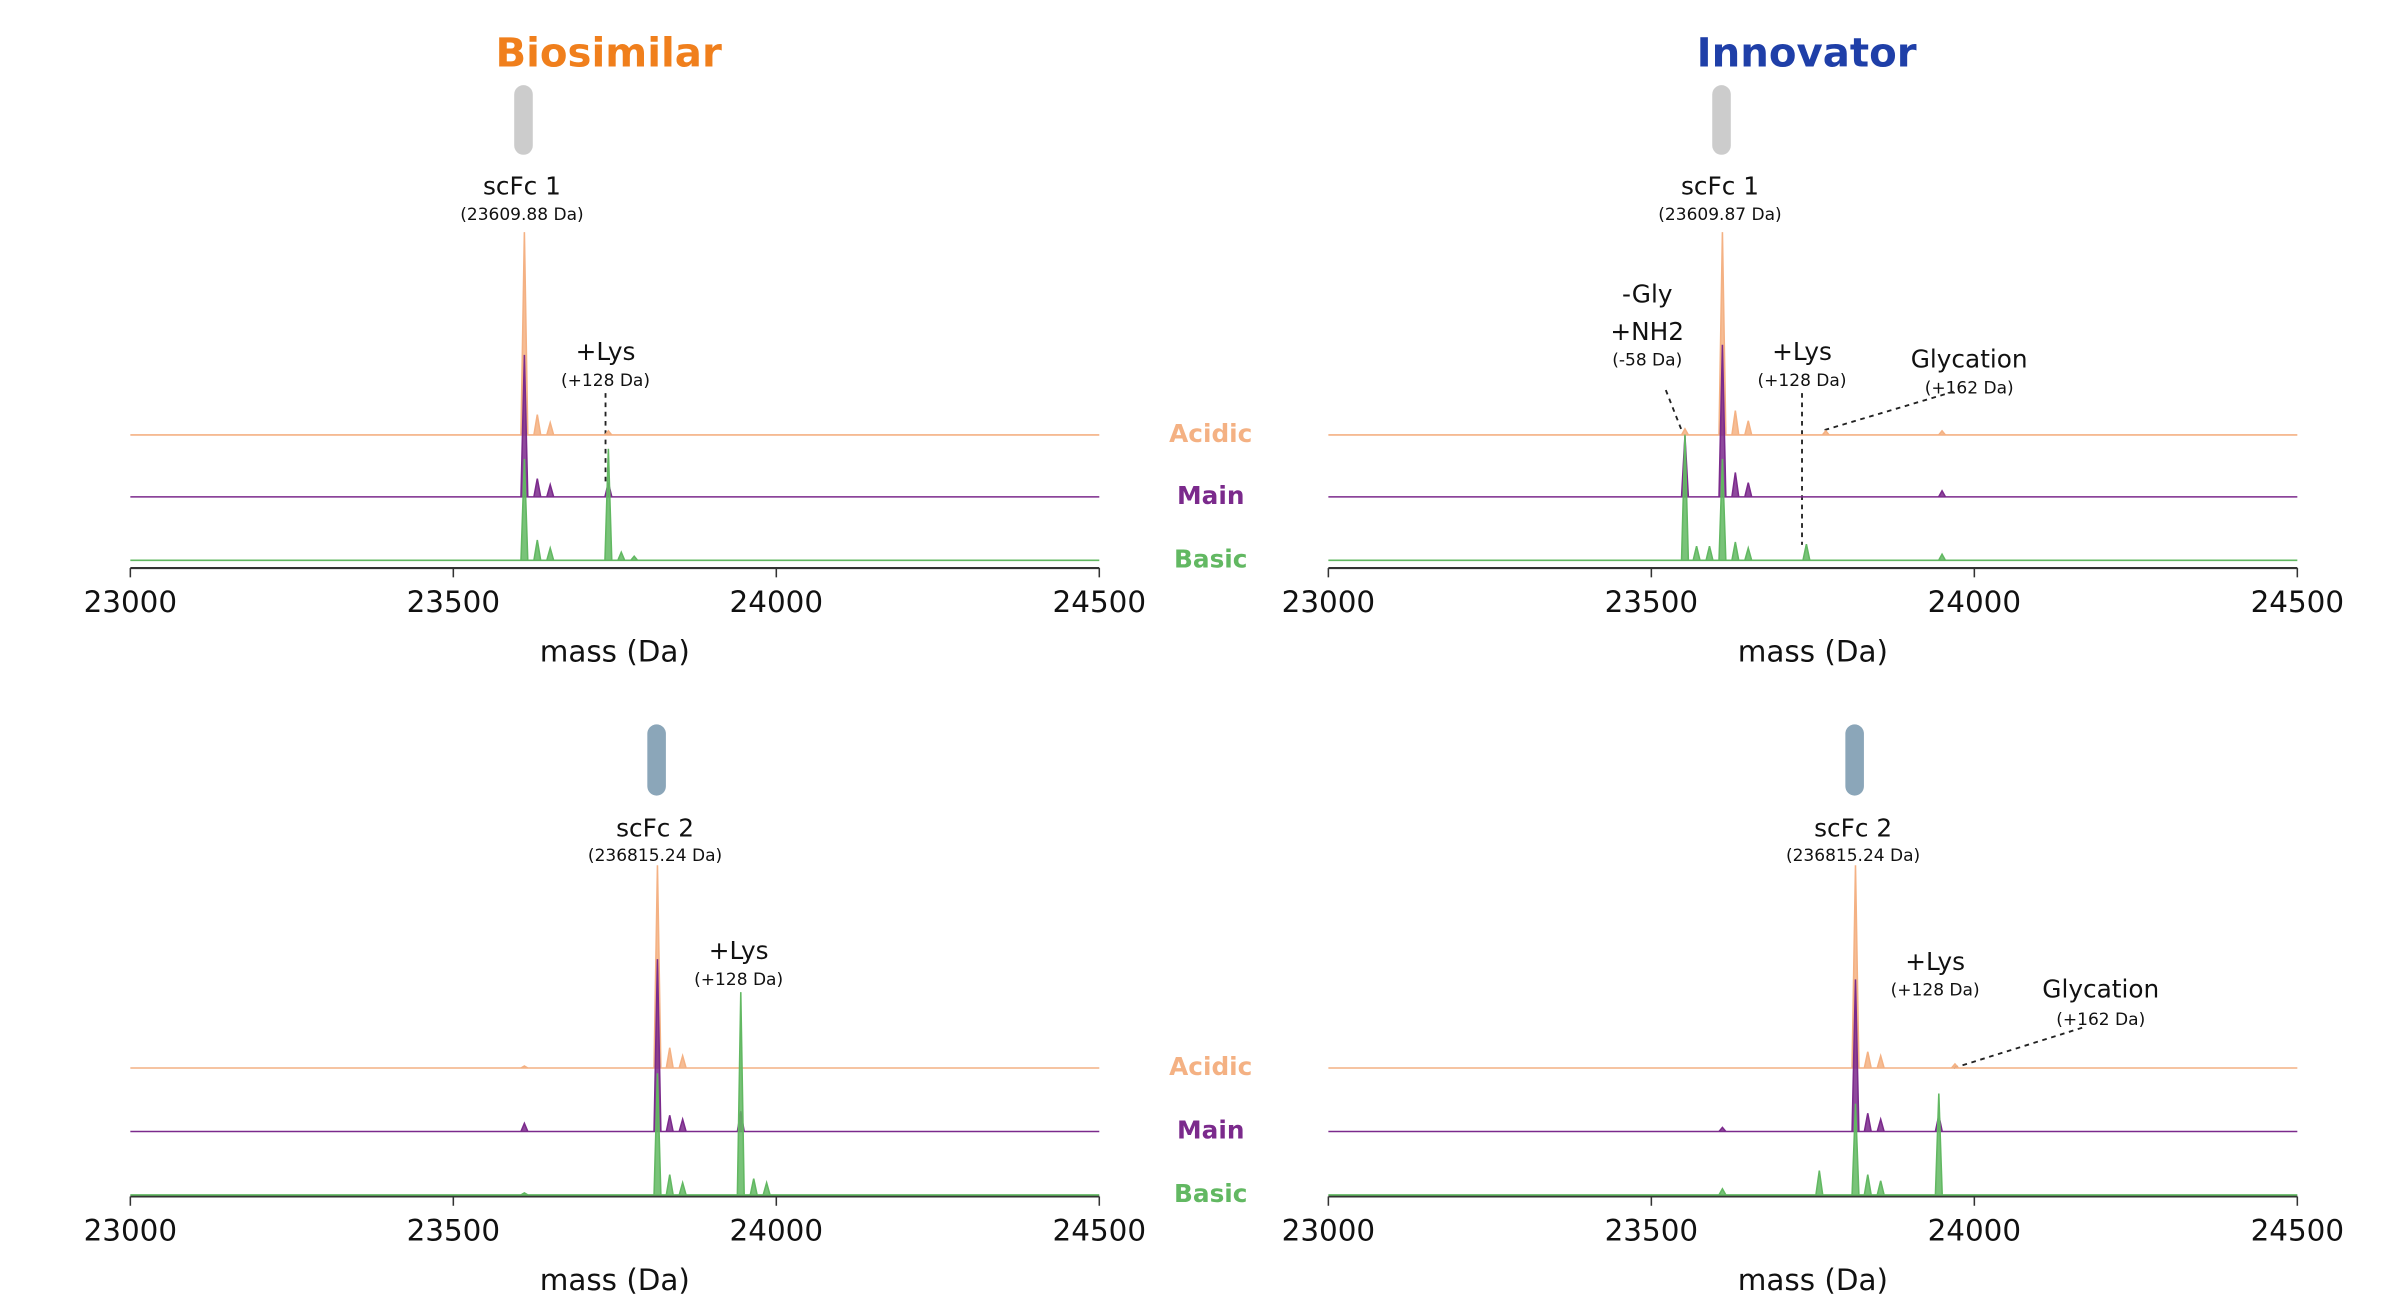  Describe the element at coordinates (1807, 54) in the screenshot. I see `panel-title: Innovator` at that location.